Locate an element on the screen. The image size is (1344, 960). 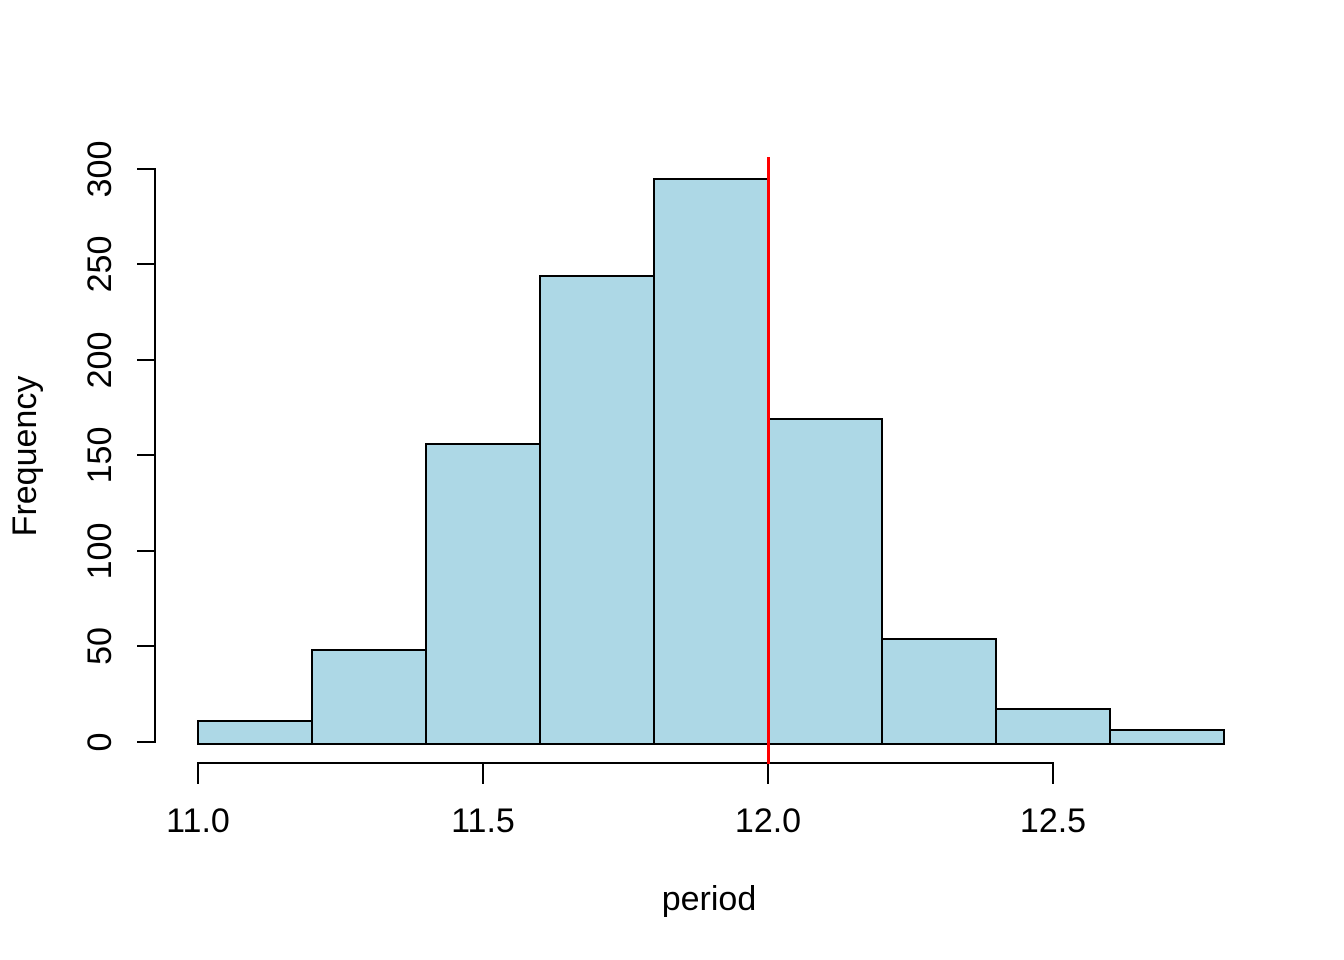
y-tick-label: 100 is located at coordinates (100, 551).